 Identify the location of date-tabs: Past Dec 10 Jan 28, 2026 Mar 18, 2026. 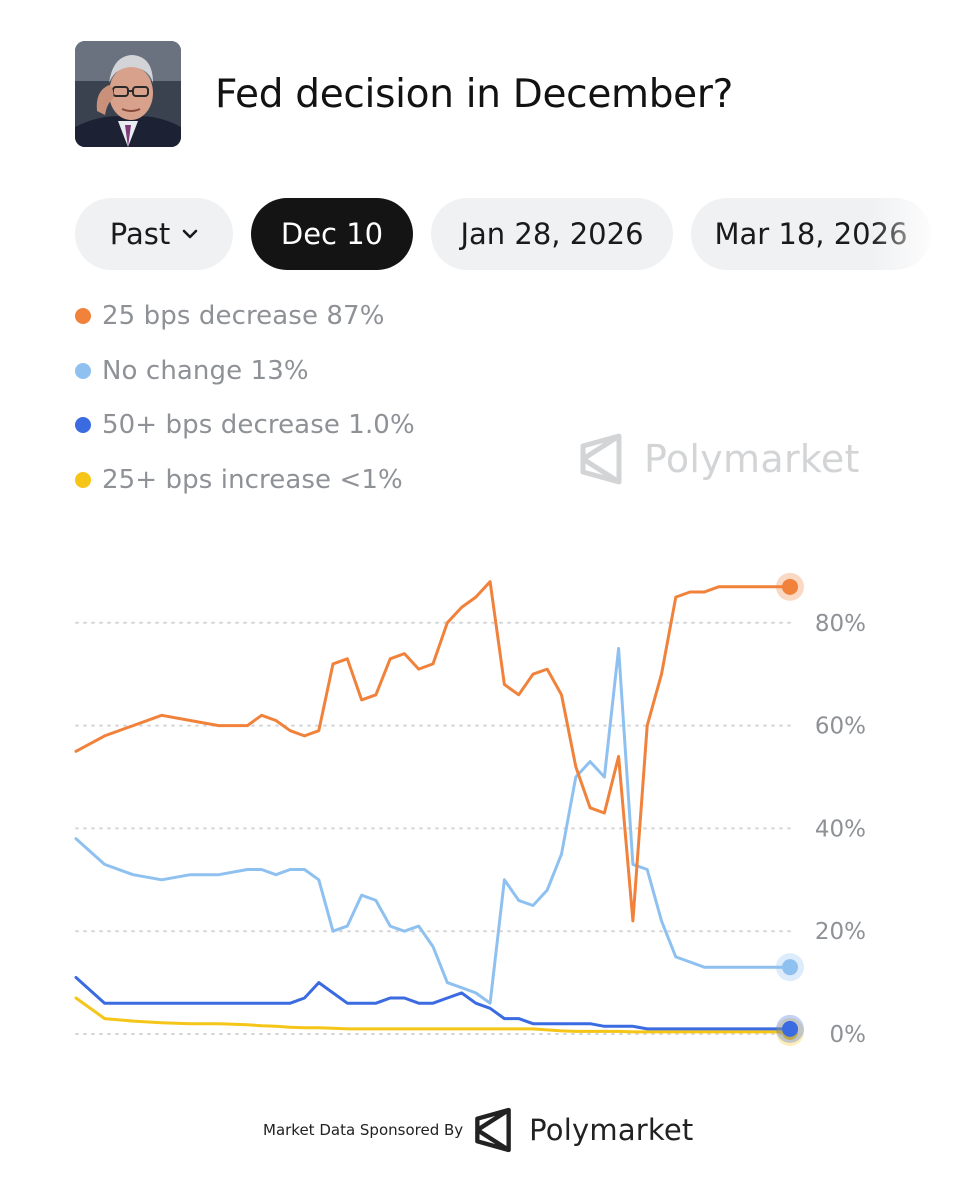
(517, 235).